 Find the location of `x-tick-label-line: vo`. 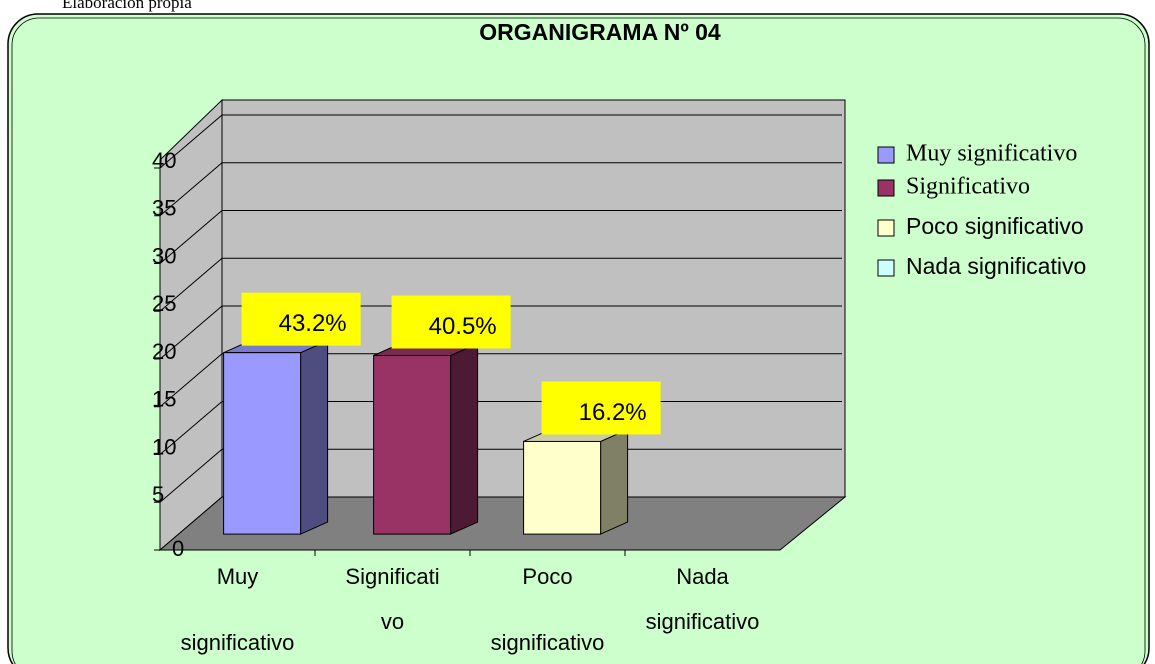

x-tick-label-line: vo is located at coordinates (392, 621).